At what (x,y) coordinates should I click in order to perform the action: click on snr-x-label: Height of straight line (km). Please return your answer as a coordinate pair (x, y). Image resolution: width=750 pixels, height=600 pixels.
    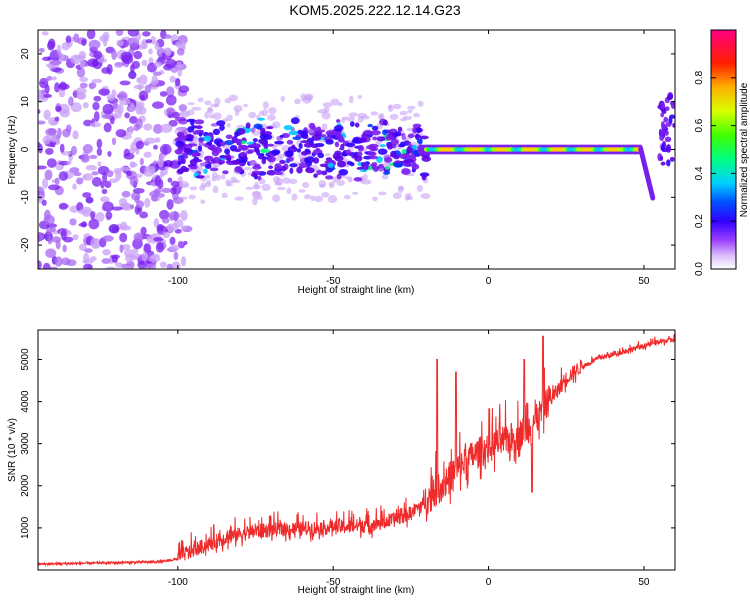
    Looking at the image, I should click on (356, 590).